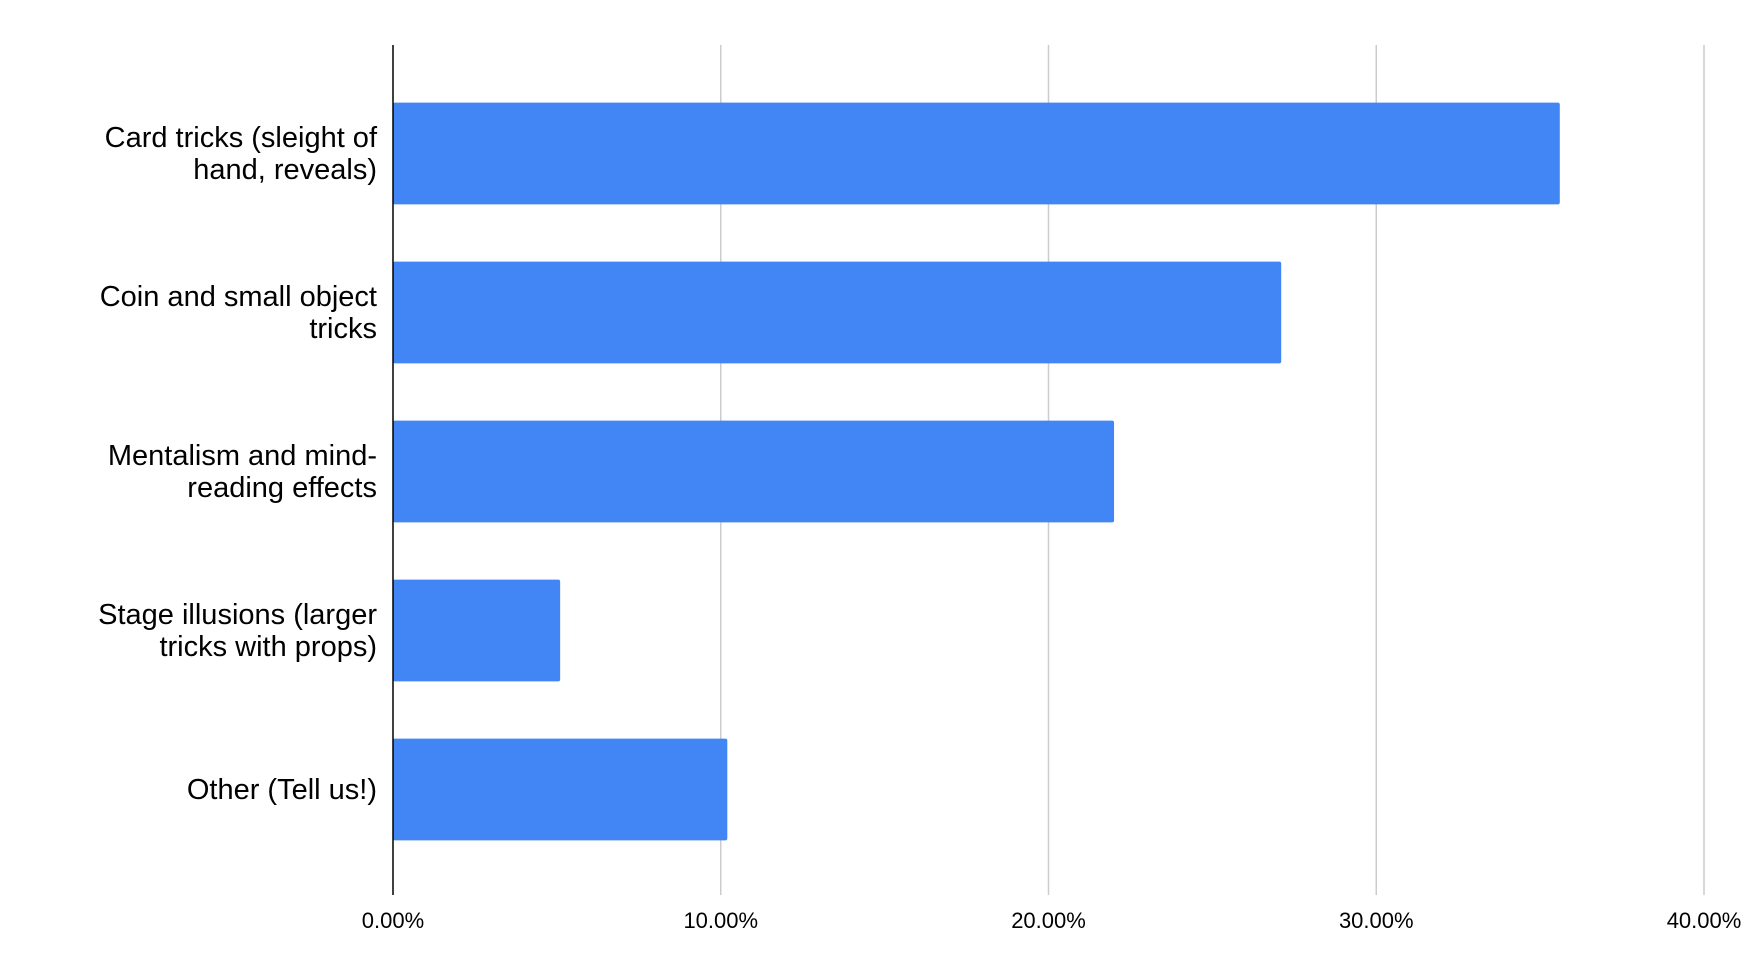 The image size is (1750, 976). Describe the element at coordinates (393, 920) in the screenshot. I see `x-tick-label: 0.00%` at that location.